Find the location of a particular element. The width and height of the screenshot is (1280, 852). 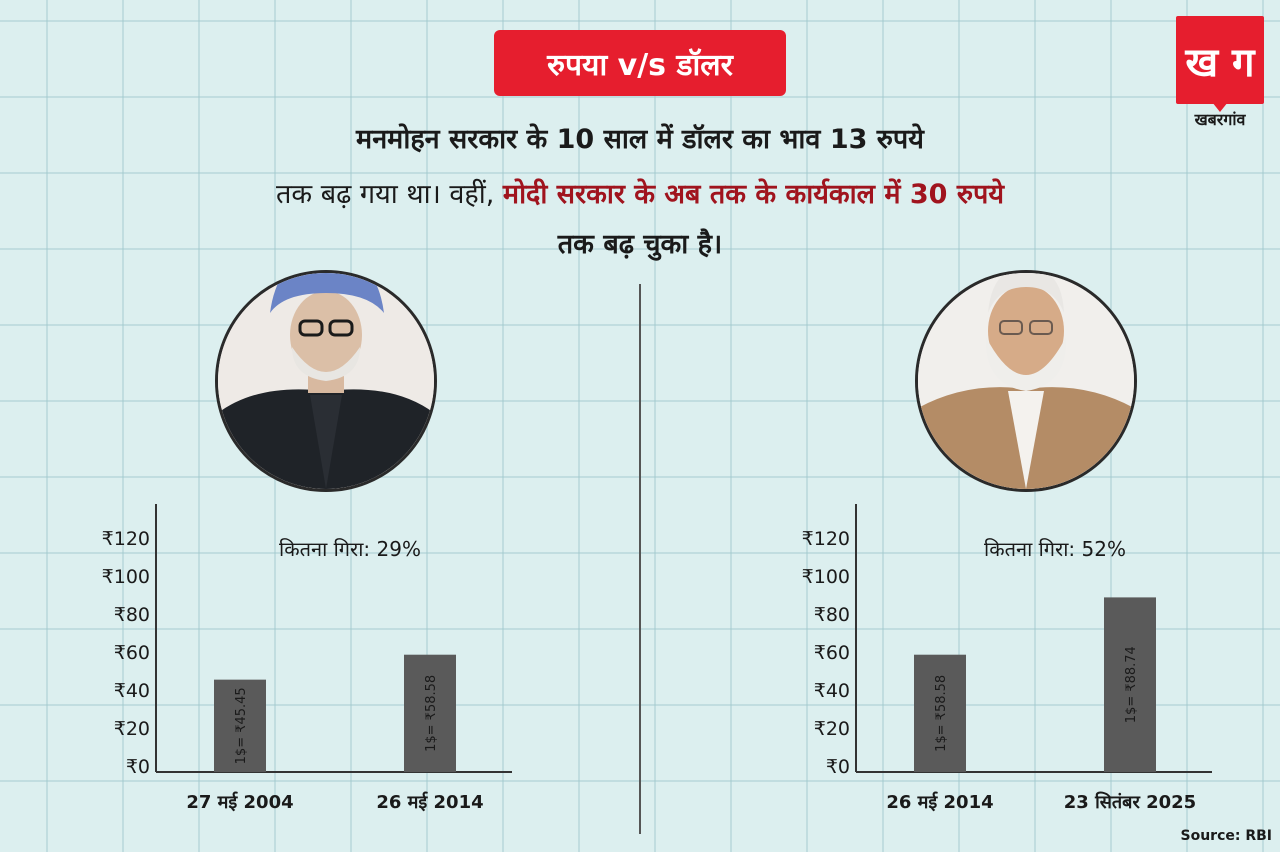

title-badge: रुपया v/s डॉलर is located at coordinates (640, 63).